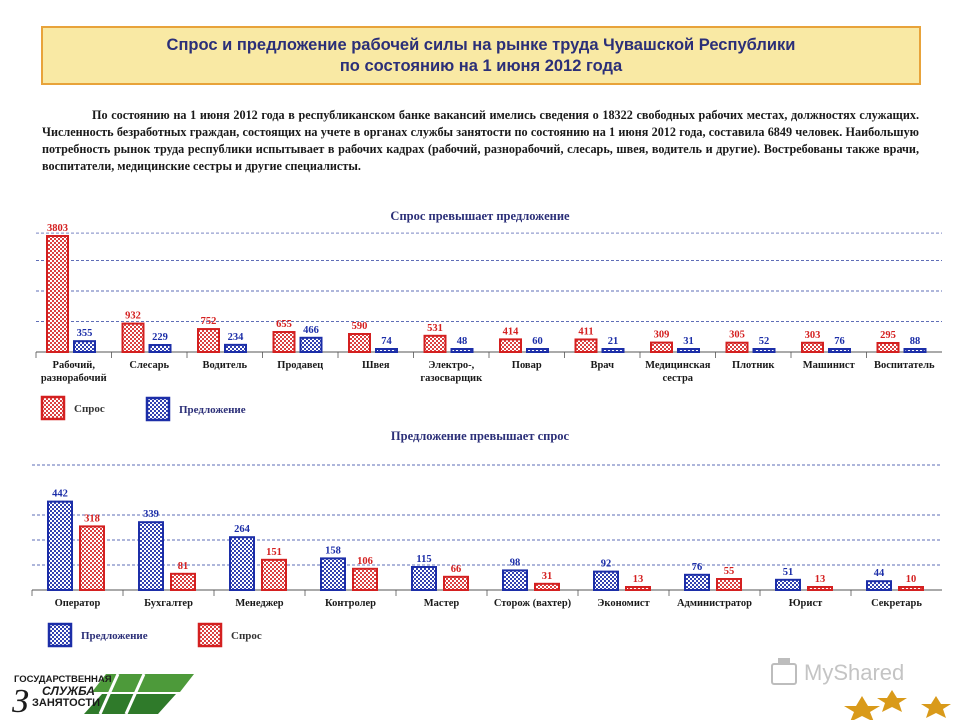 The image size is (960, 720). What do you see at coordinates (360, 326) in the screenshot?
I see `data-label: 590` at bounding box center [360, 326].